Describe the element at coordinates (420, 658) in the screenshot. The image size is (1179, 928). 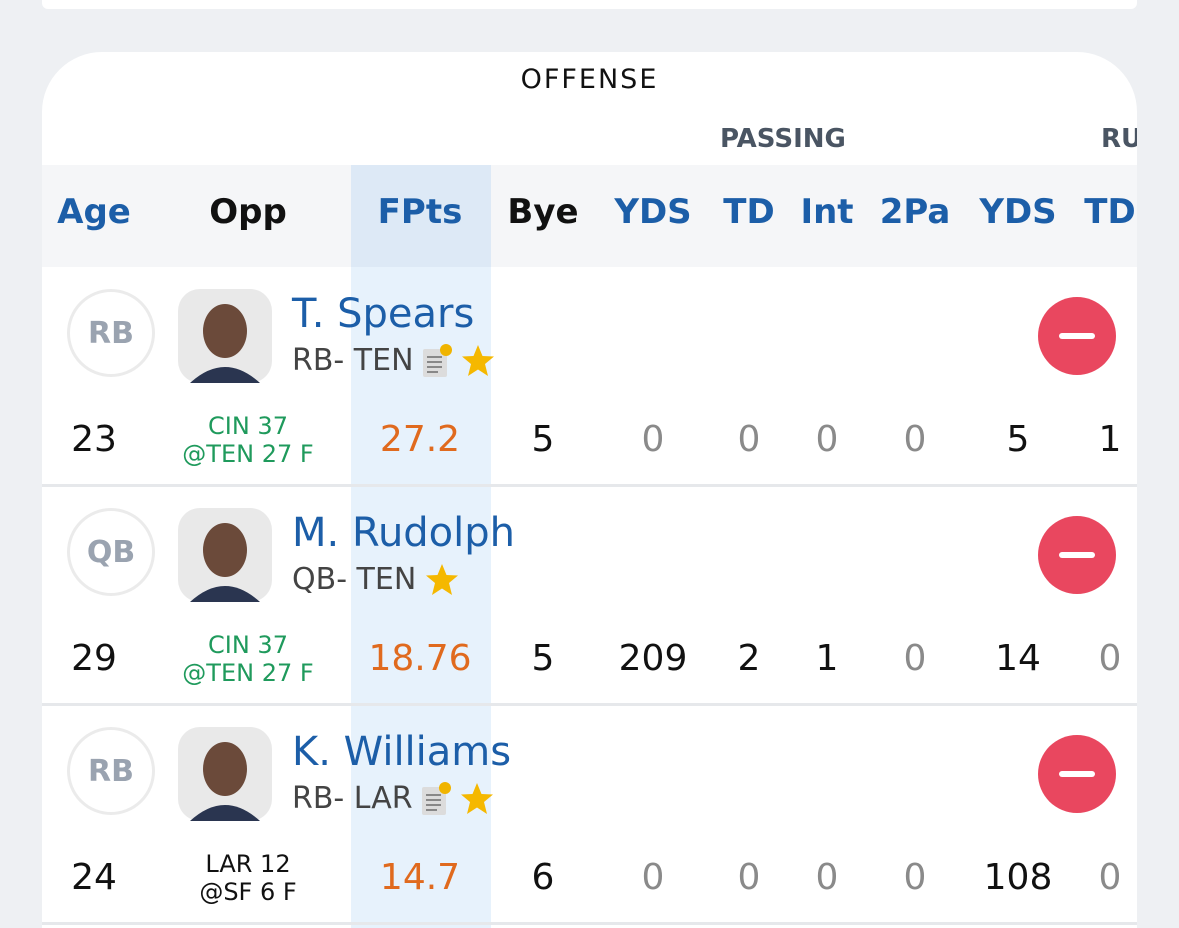
I see `stat: 18.76` at that location.